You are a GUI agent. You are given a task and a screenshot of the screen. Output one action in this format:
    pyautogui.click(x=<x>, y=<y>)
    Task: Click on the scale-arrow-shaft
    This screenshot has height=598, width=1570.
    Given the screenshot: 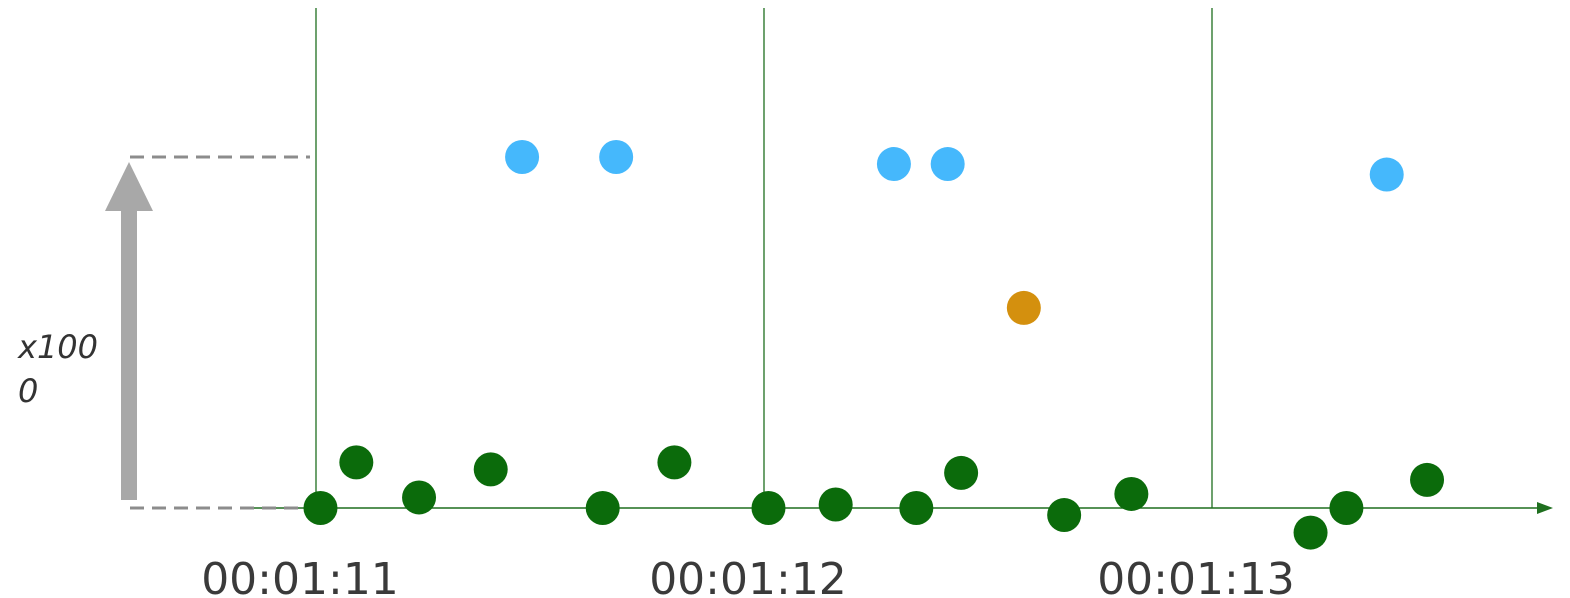 What is the action you would take?
    pyautogui.click(x=129, y=354)
    